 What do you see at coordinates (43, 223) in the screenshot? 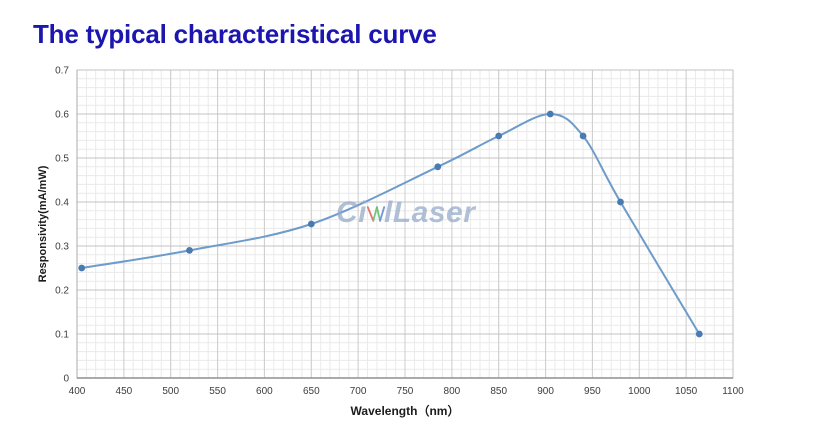
I see `y-axis-title: Responsivity(mA/mW)` at bounding box center [43, 223].